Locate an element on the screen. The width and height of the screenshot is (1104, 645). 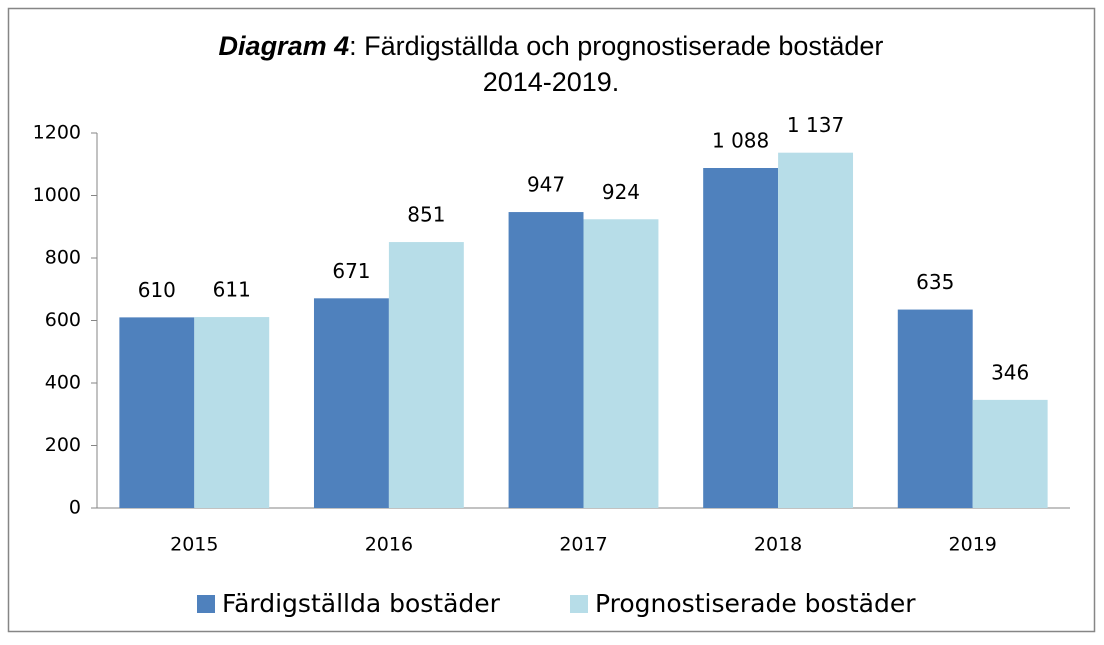
y-tick-label: 1200 is located at coordinates (57, 133).